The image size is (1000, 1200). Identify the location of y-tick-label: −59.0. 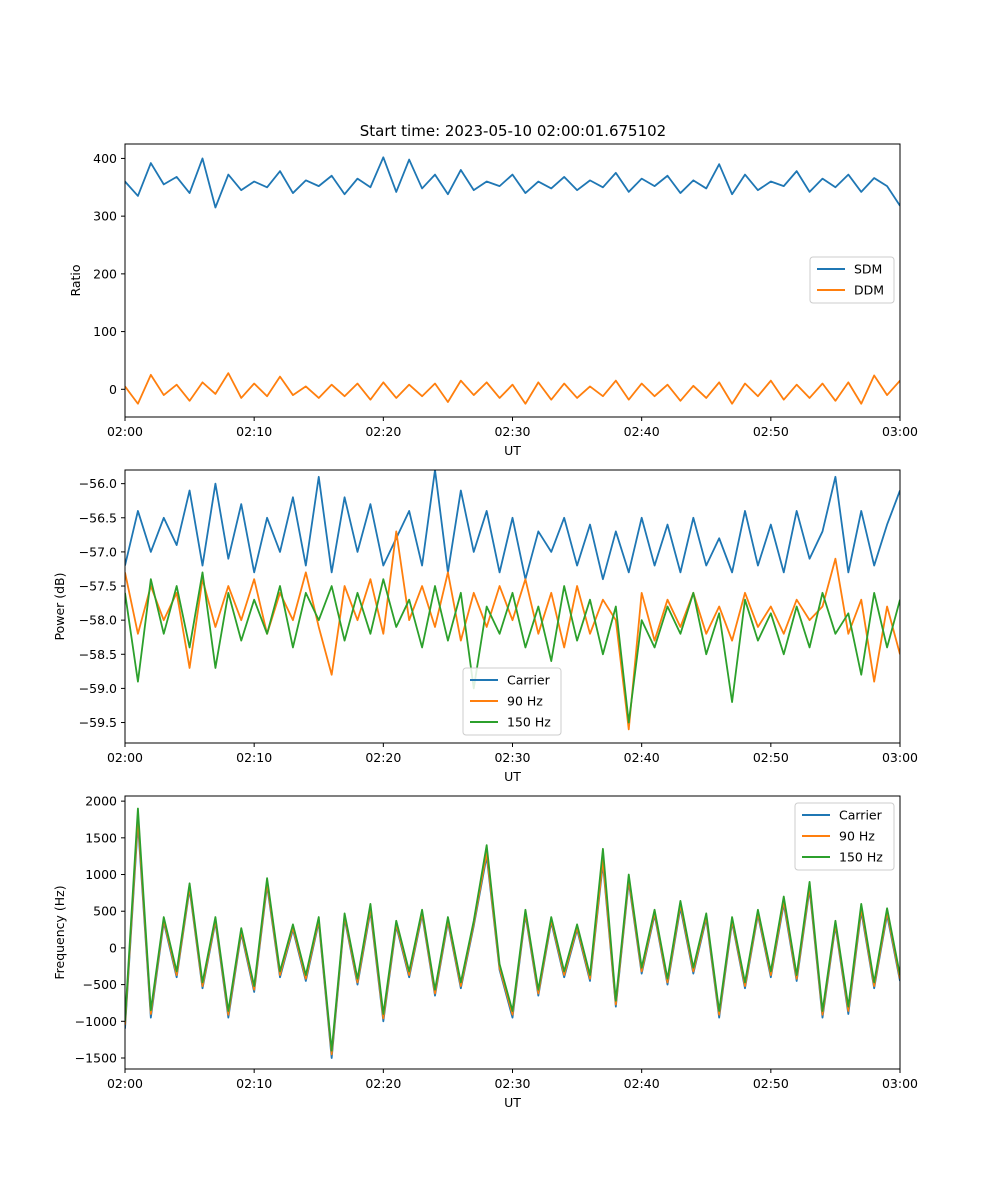
(98, 688).